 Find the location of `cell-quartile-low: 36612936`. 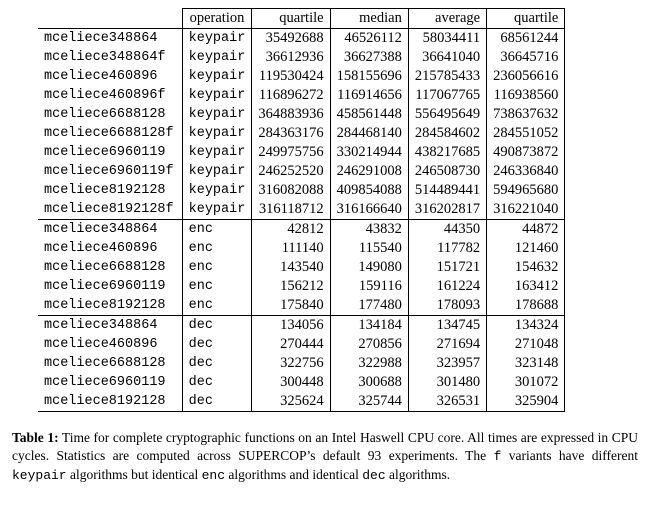

cell-quartile-low: 36612936 is located at coordinates (291, 57).